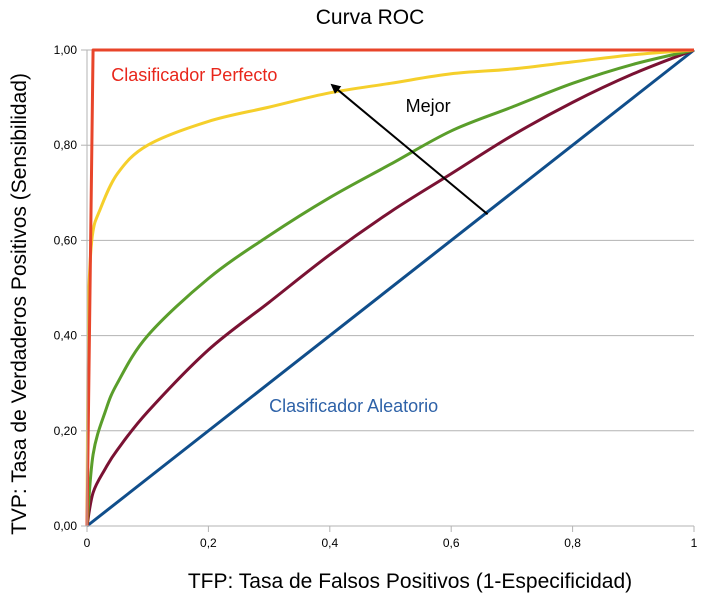 This screenshot has width=714, height=598. Describe the element at coordinates (66, 50) in the screenshot. I see `y-tick-label-5: 1,00` at that location.